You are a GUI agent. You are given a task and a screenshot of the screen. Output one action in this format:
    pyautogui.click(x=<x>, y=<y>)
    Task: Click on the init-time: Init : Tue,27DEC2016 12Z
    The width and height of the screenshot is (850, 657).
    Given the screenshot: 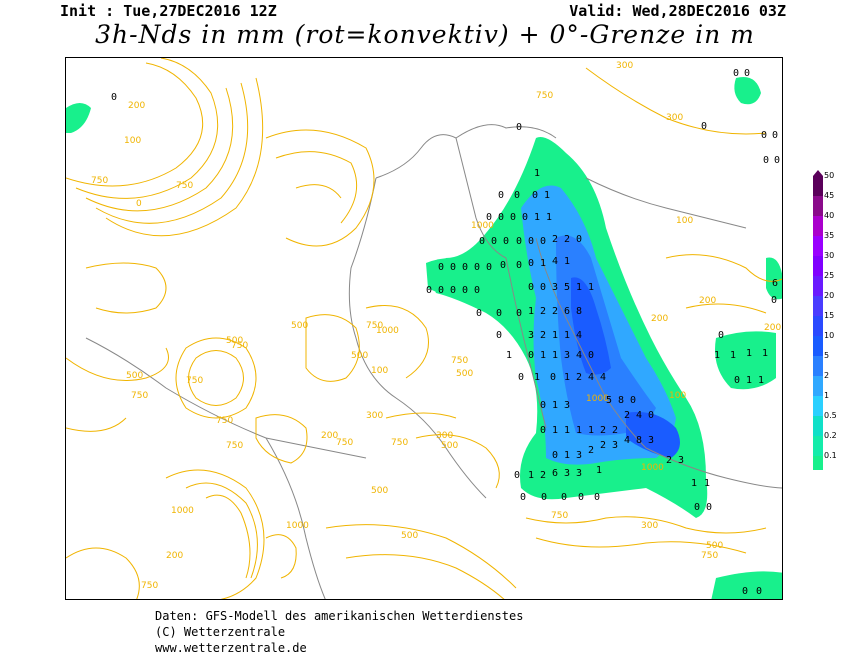 What is the action you would take?
    pyautogui.click(x=168, y=11)
    